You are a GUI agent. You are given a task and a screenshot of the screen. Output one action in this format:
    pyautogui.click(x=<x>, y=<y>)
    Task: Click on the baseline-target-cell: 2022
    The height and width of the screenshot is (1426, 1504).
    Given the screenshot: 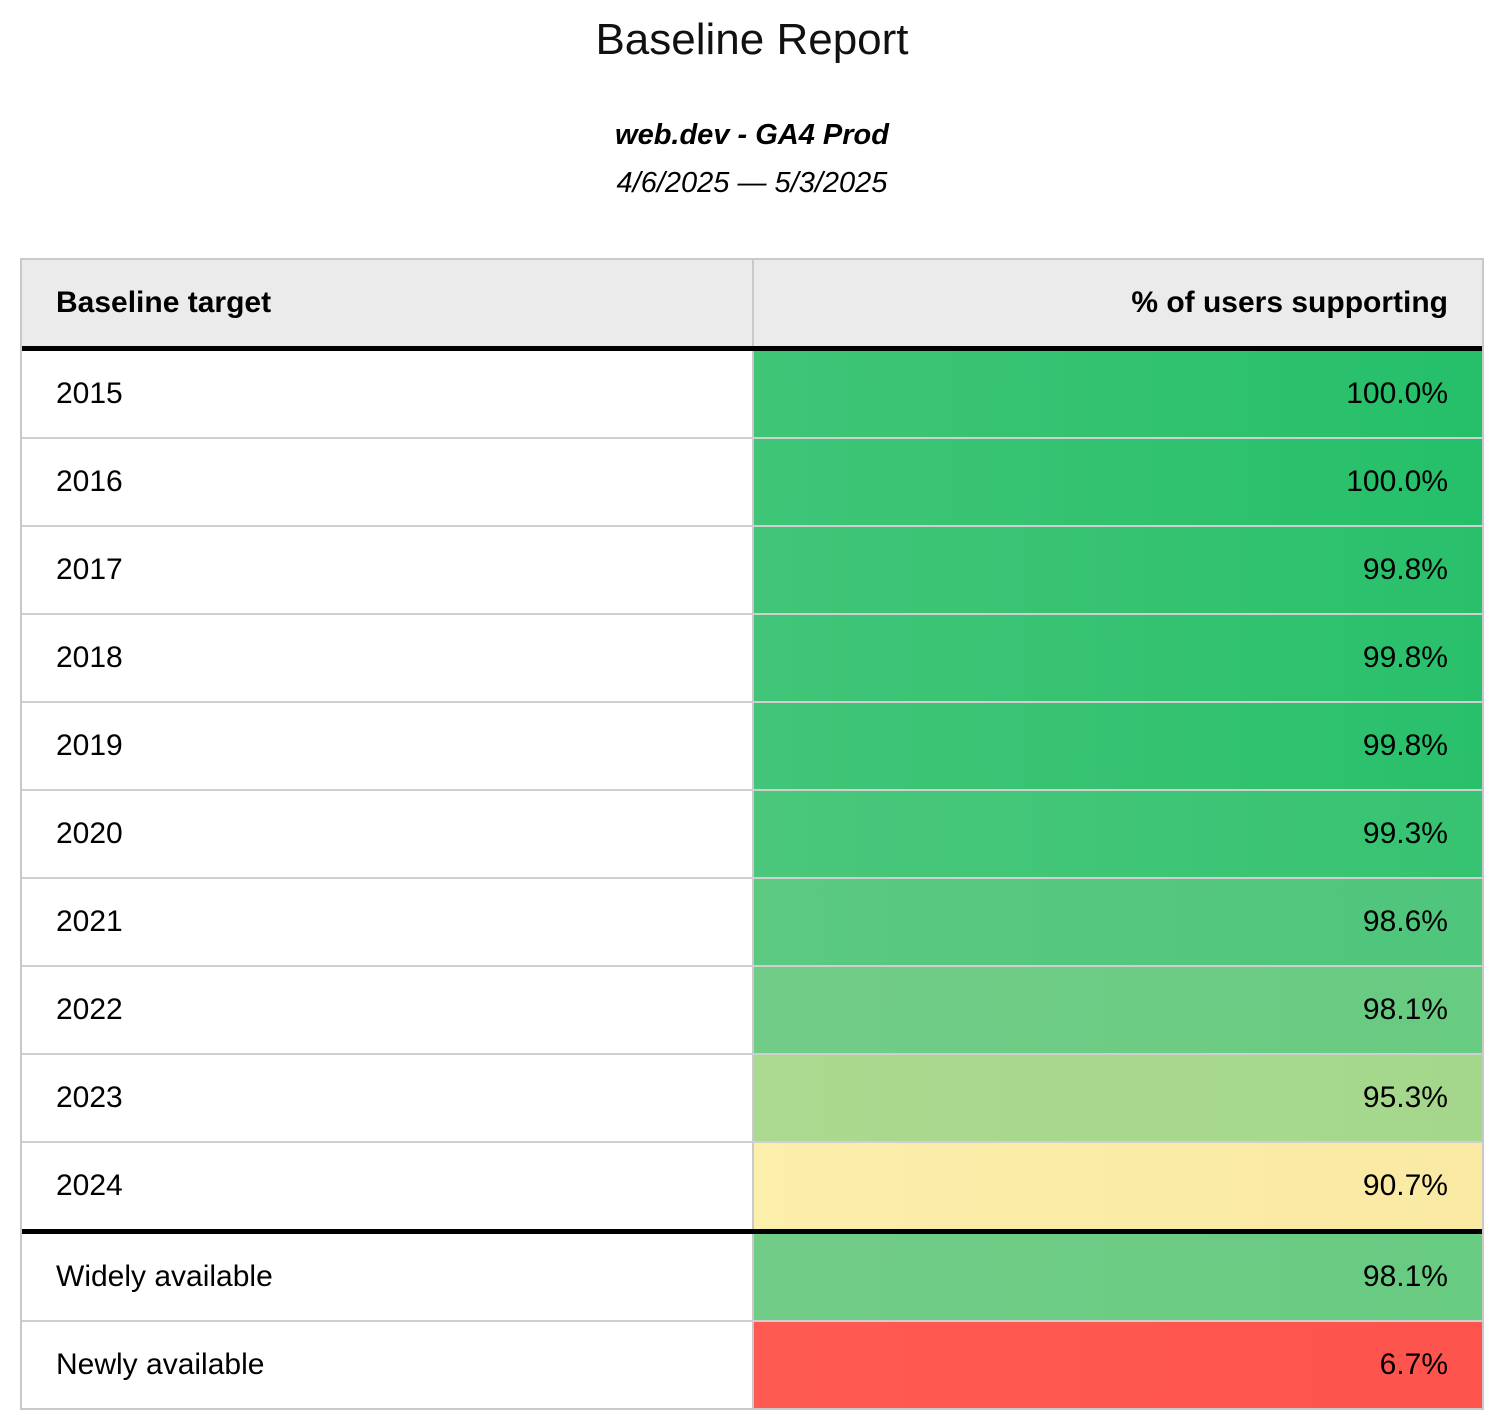 What is the action you would take?
    pyautogui.click(x=387, y=1010)
    